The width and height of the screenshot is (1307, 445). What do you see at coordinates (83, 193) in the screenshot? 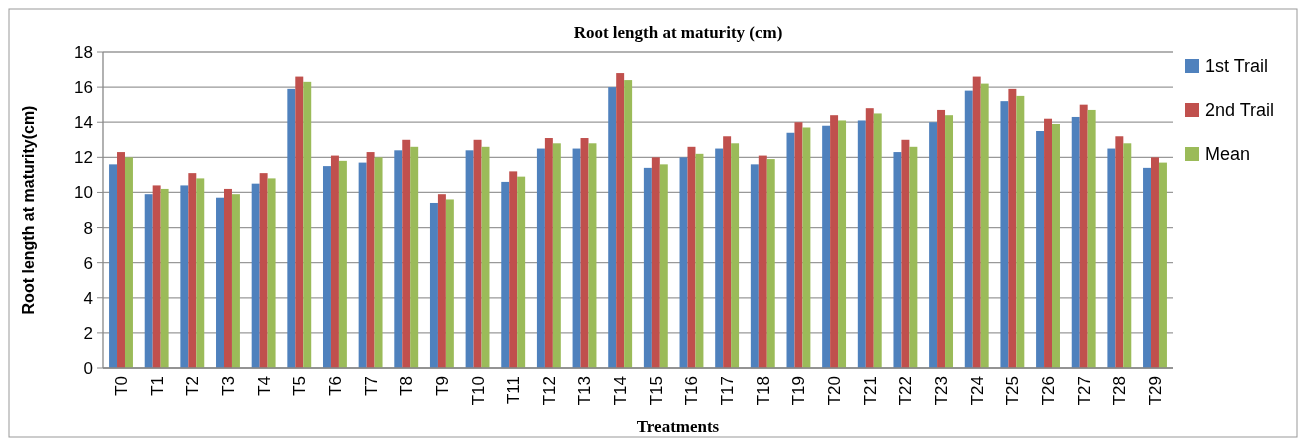
I see `y-tick-label: 10` at bounding box center [83, 193].